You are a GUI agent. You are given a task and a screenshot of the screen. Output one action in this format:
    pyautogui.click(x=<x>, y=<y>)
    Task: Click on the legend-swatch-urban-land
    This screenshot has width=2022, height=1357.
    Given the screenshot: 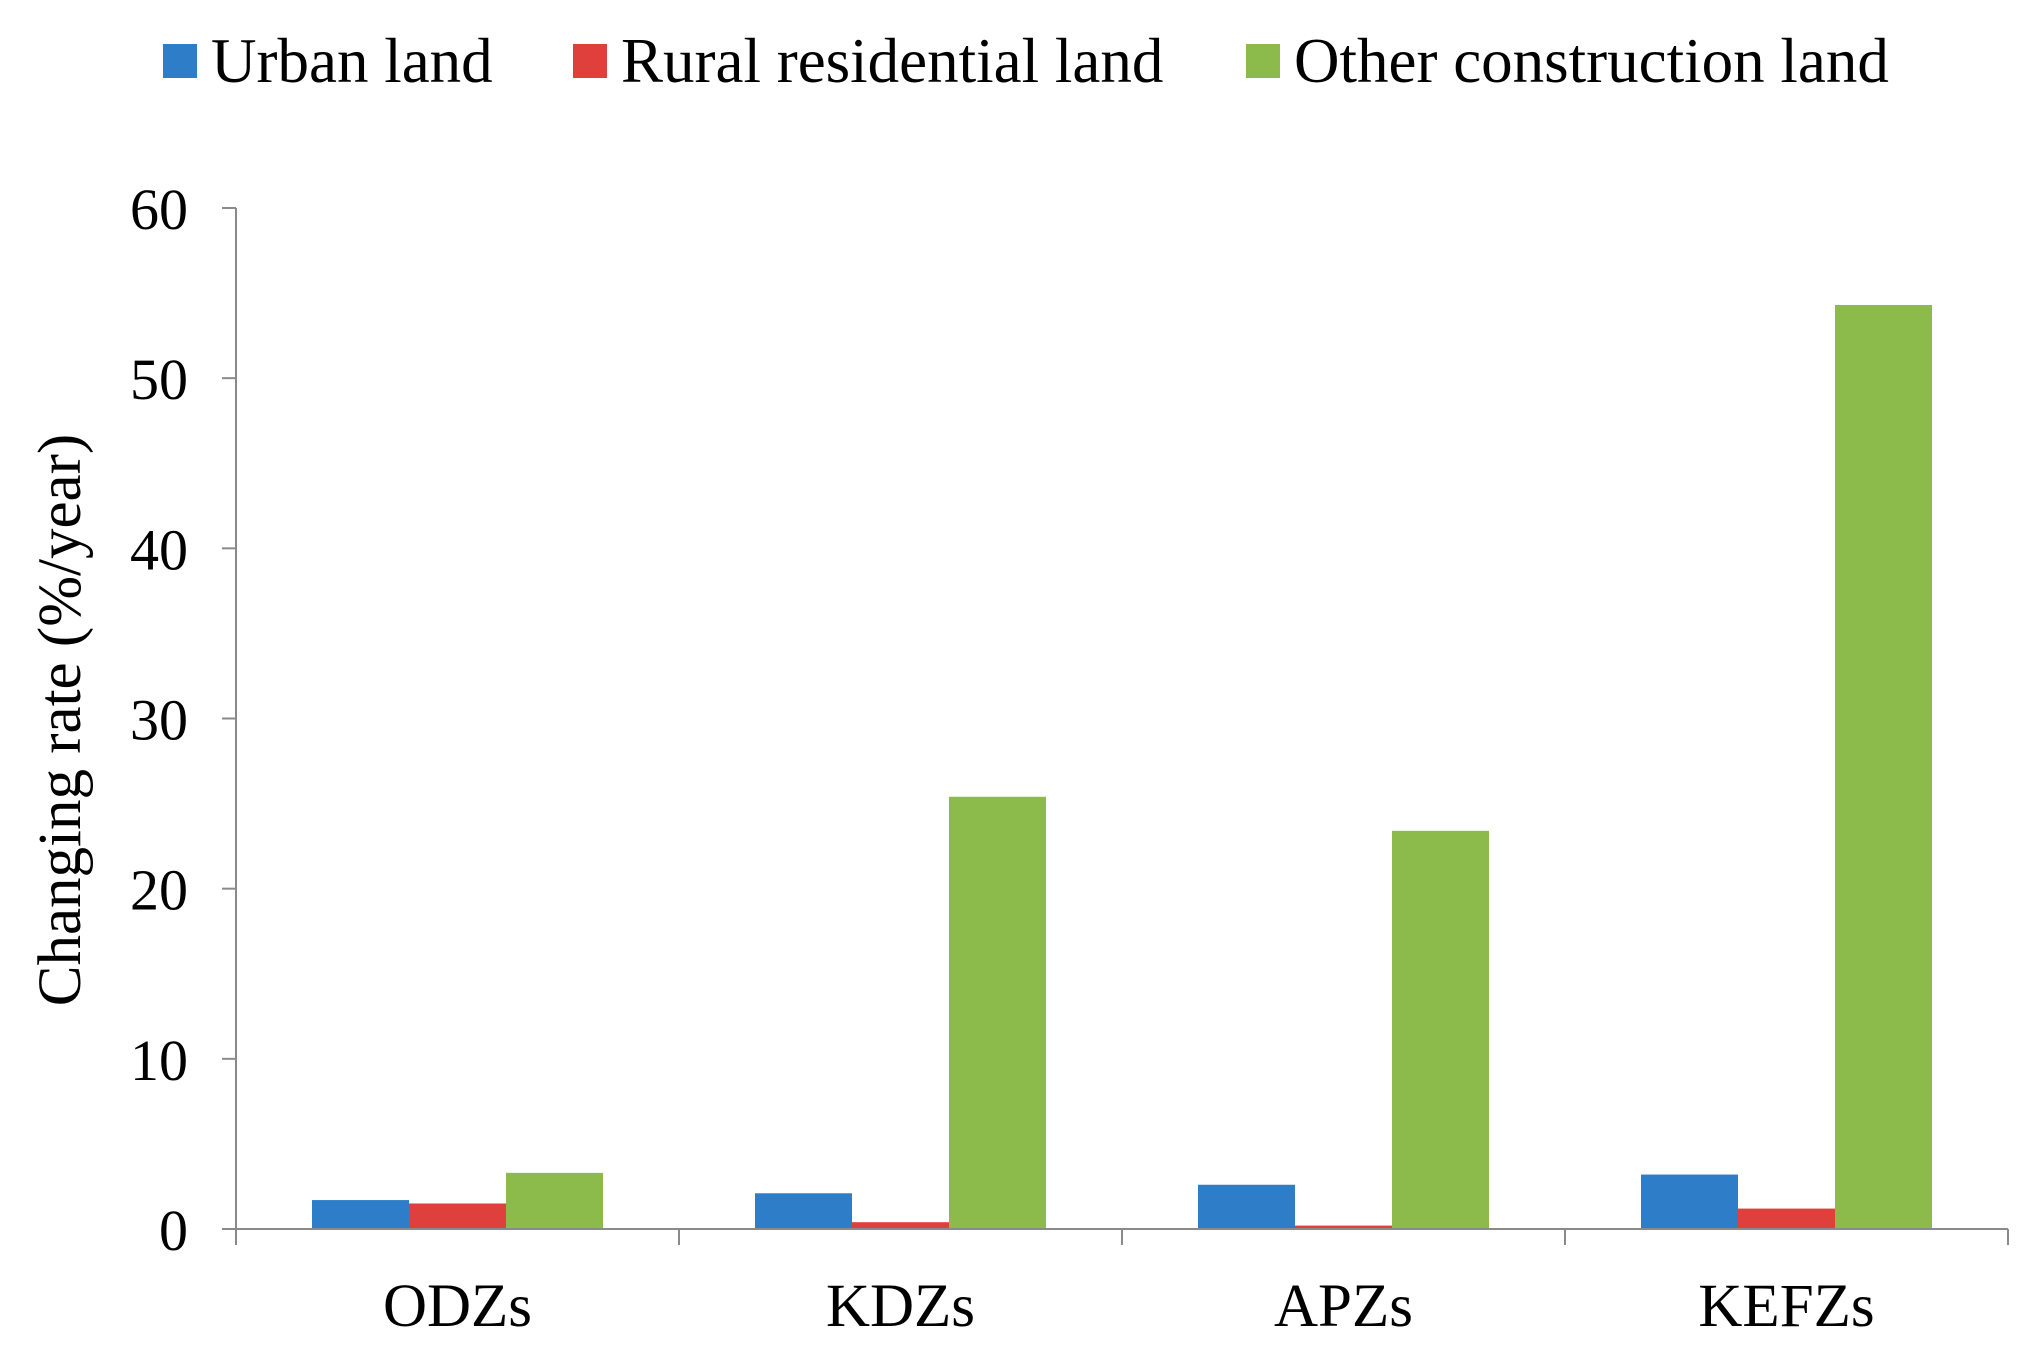 What is the action you would take?
    pyautogui.click(x=180, y=61)
    